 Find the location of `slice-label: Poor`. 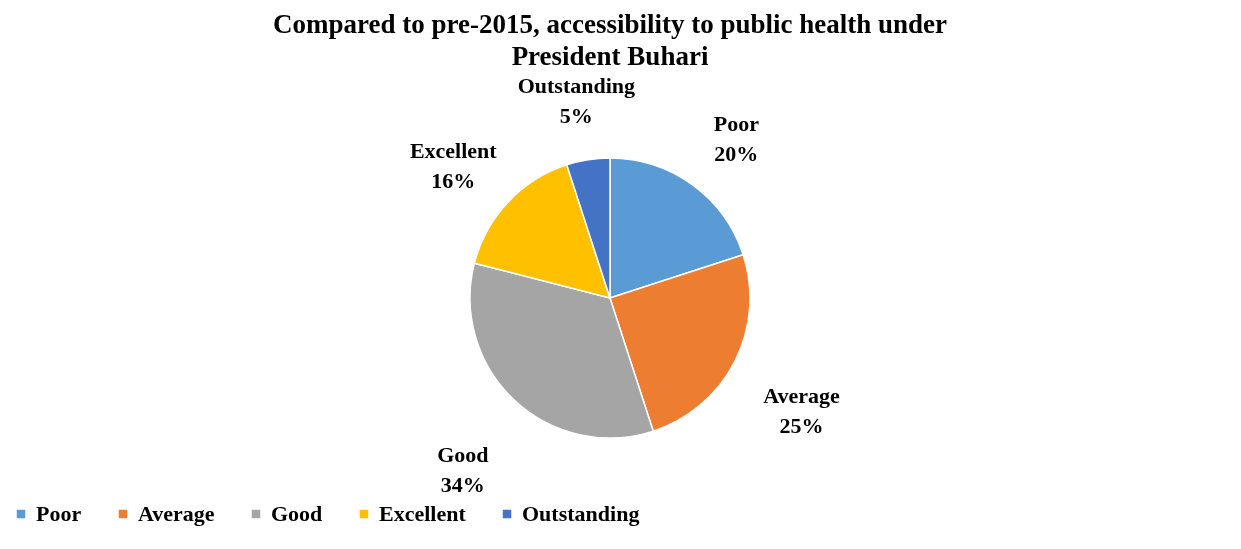

slice-label: Poor is located at coordinates (736, 124).